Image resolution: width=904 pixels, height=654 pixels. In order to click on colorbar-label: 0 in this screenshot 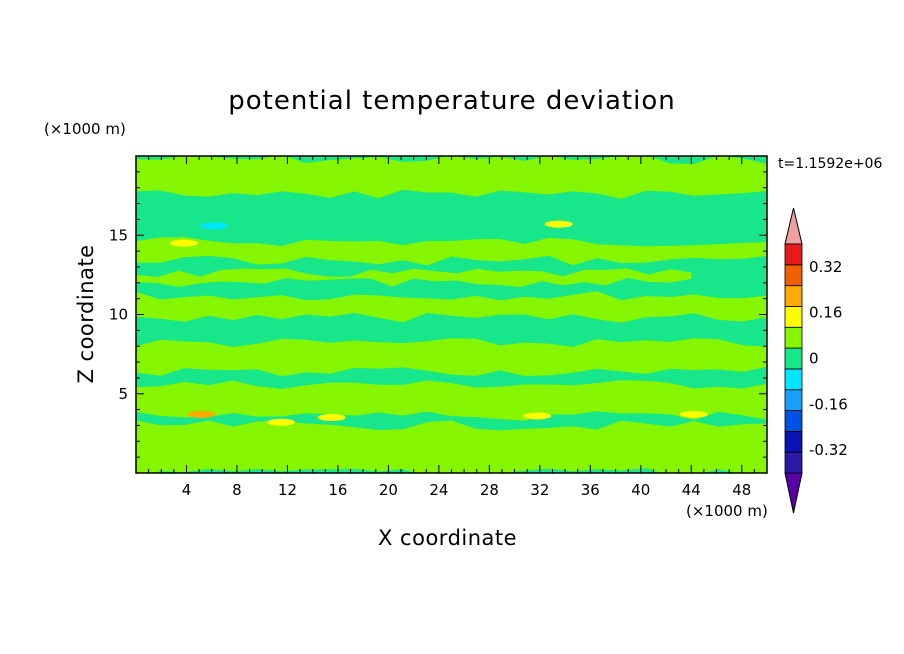, I will do `click(814, 359)`.